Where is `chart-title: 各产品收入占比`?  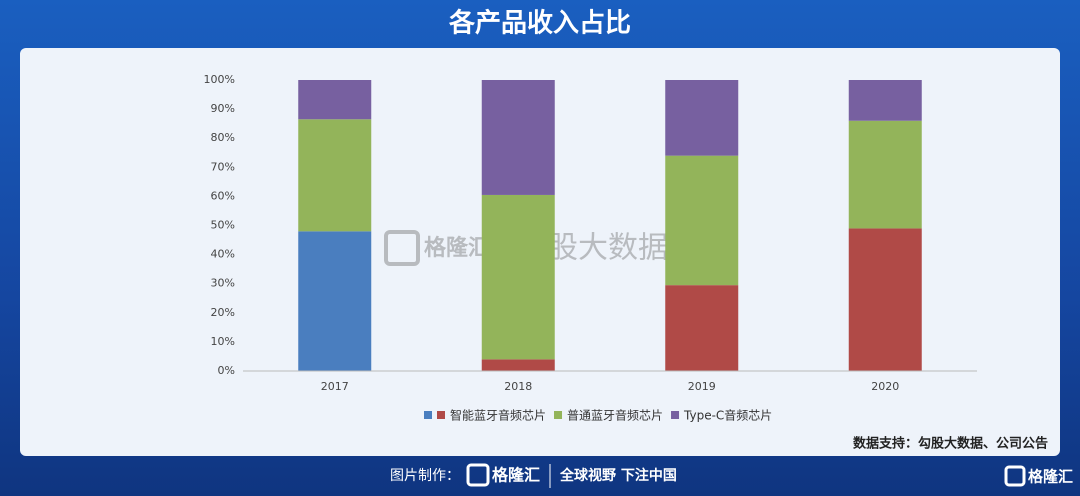 chart-title: 各产品收入占比 is located at coordinates (539, 23).